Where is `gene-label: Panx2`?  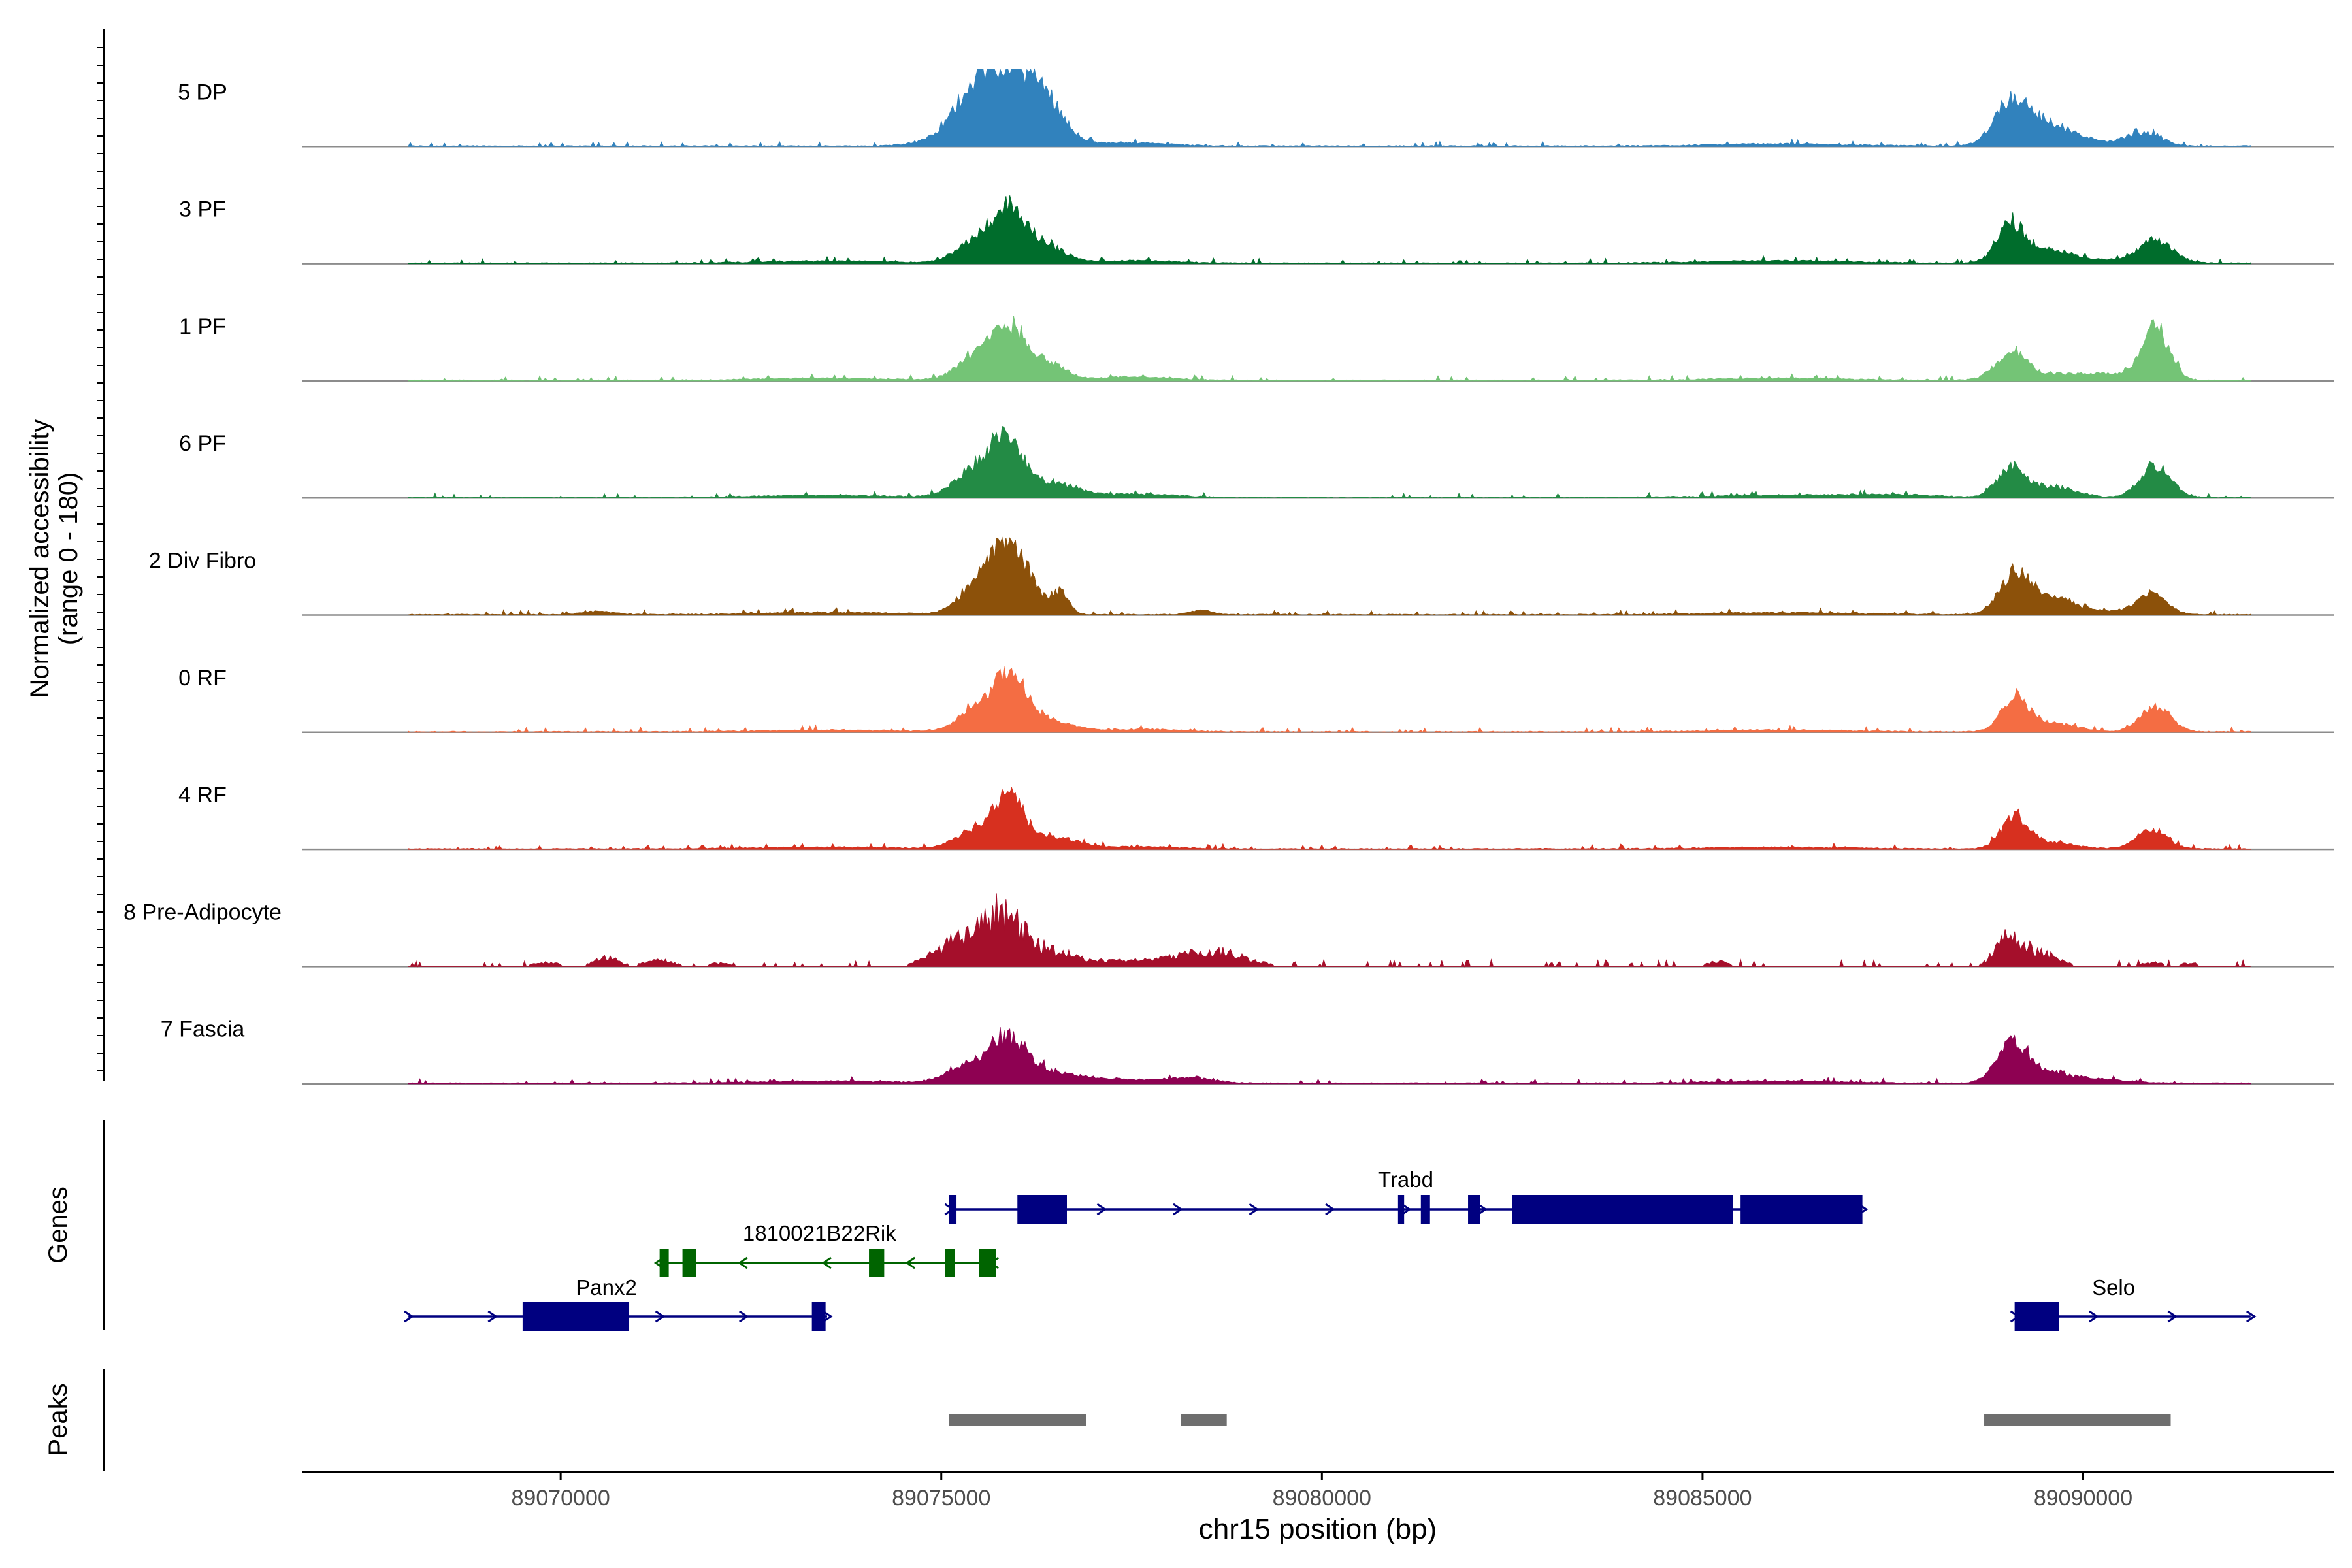 gene-label: Panx2 is located at coordinates (606, 1287).